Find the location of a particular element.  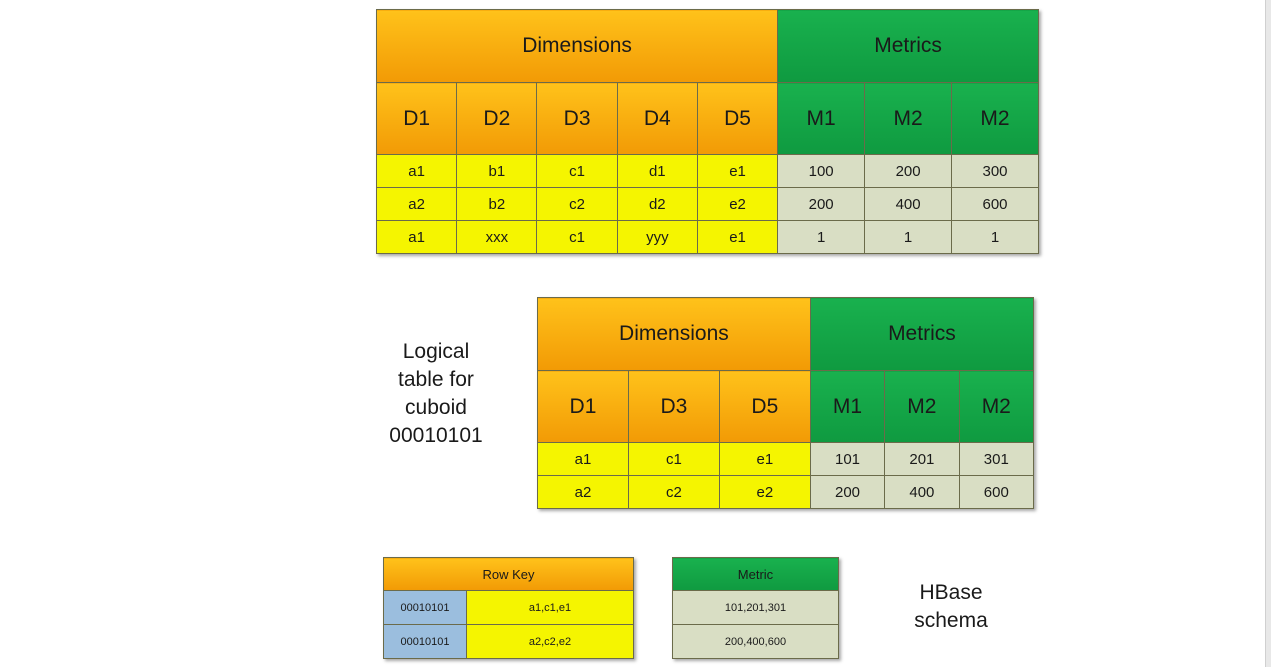

metric-table: Metric 101,201,301 200,400,600 is located at coordinates (755, 608).